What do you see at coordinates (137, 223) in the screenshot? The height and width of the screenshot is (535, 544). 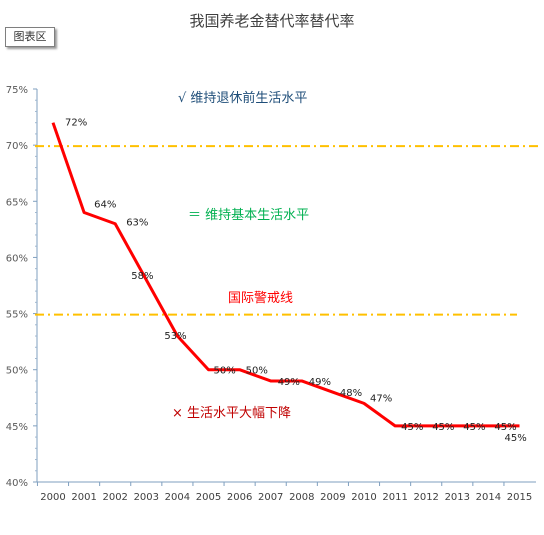 I see `data-label: 63%` at bounding box center [137, 223].